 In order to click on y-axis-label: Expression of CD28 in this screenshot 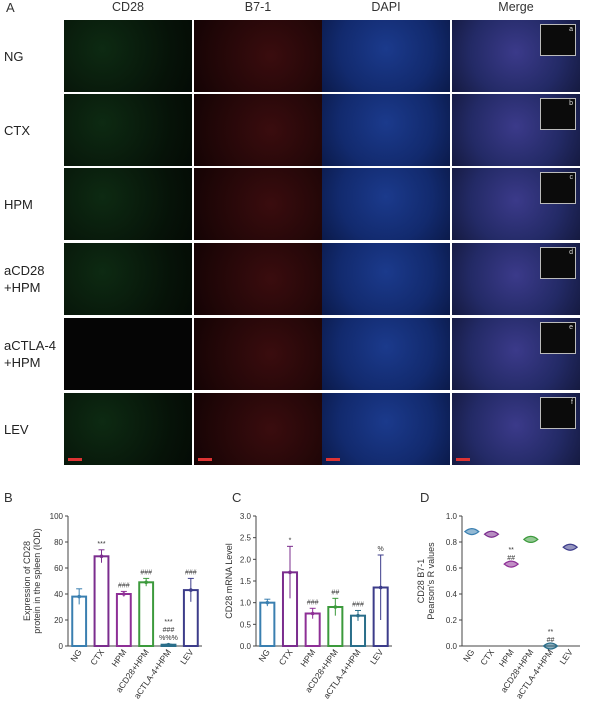, I will do `click(27, 581)`.